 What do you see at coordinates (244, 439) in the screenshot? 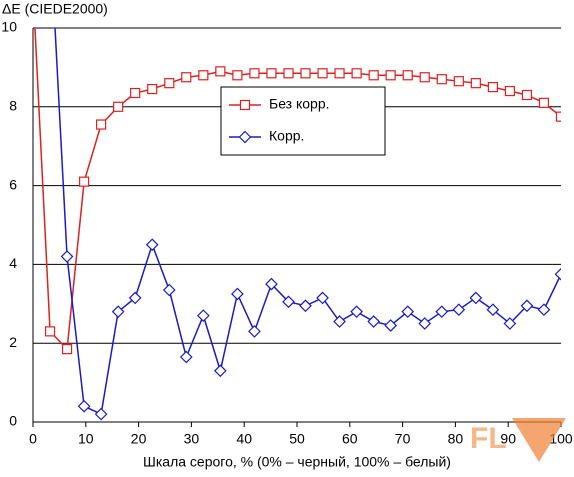
I see `x-tick-label: 40` at bounding box center [244, 439].